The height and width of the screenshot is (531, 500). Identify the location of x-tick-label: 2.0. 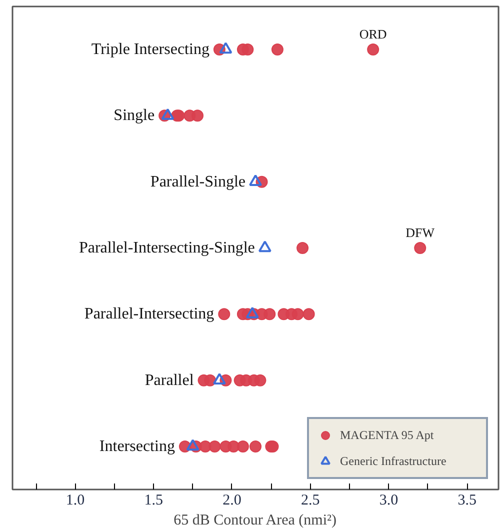
(232, 500).